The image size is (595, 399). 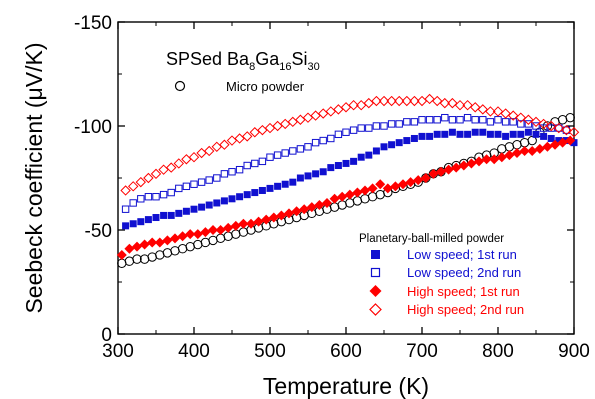 I want to click on y-tick-label: 0, so click(x=106, y=335).